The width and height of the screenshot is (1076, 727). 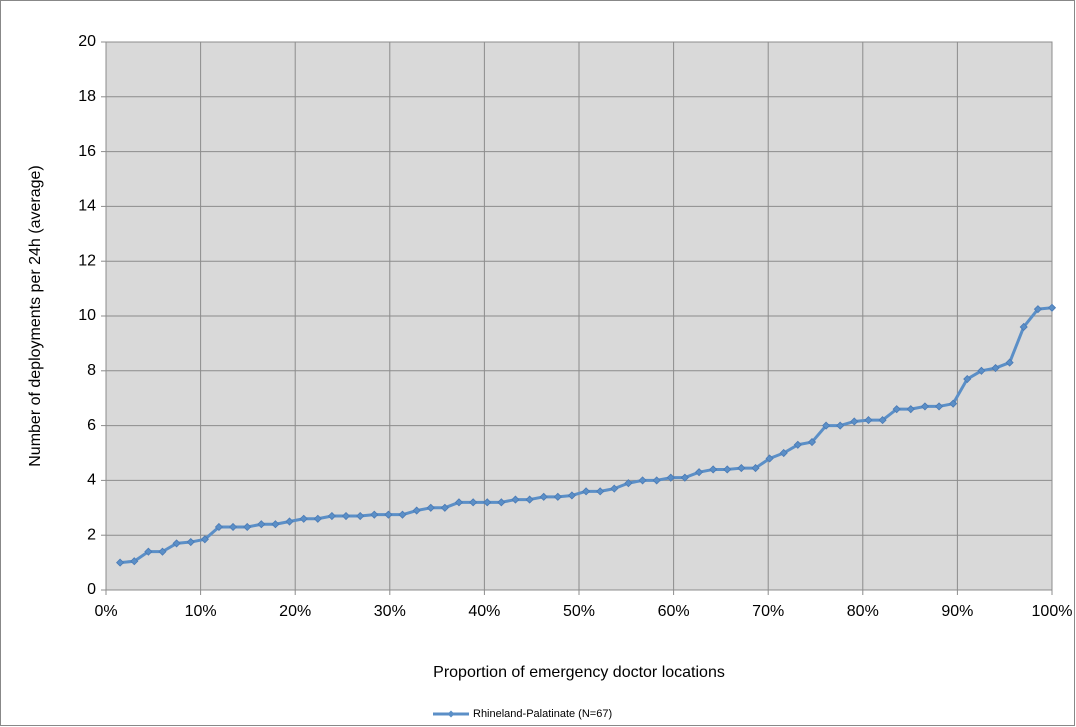 What do you see at coordinates (91, 425) in the screenshot?
I see `y-tick-label: 6` at bounding box center [91, 425].